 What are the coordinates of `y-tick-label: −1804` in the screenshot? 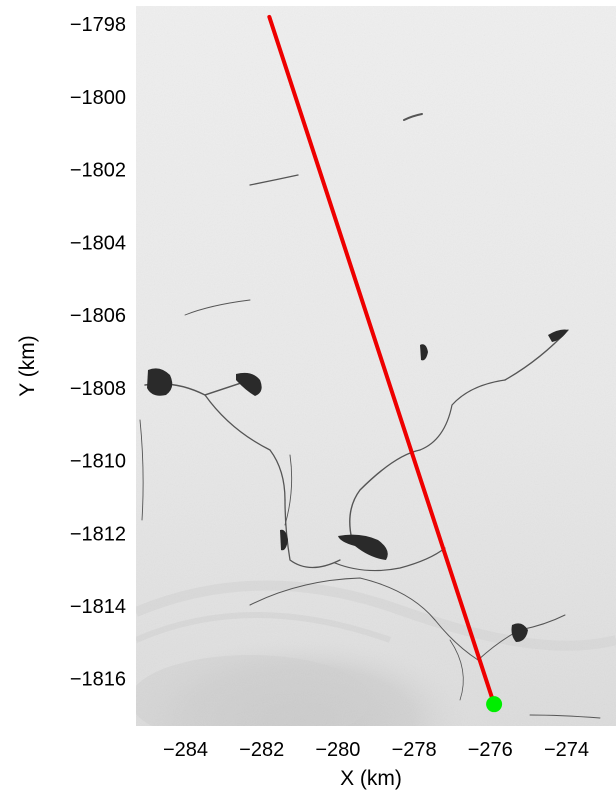 It's located at (98, 243).